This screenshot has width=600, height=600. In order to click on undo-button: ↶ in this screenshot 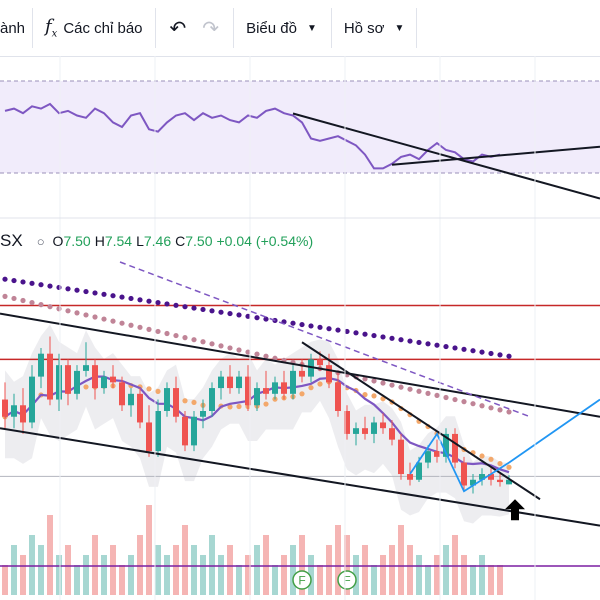, I will do `click(176, 28)`.